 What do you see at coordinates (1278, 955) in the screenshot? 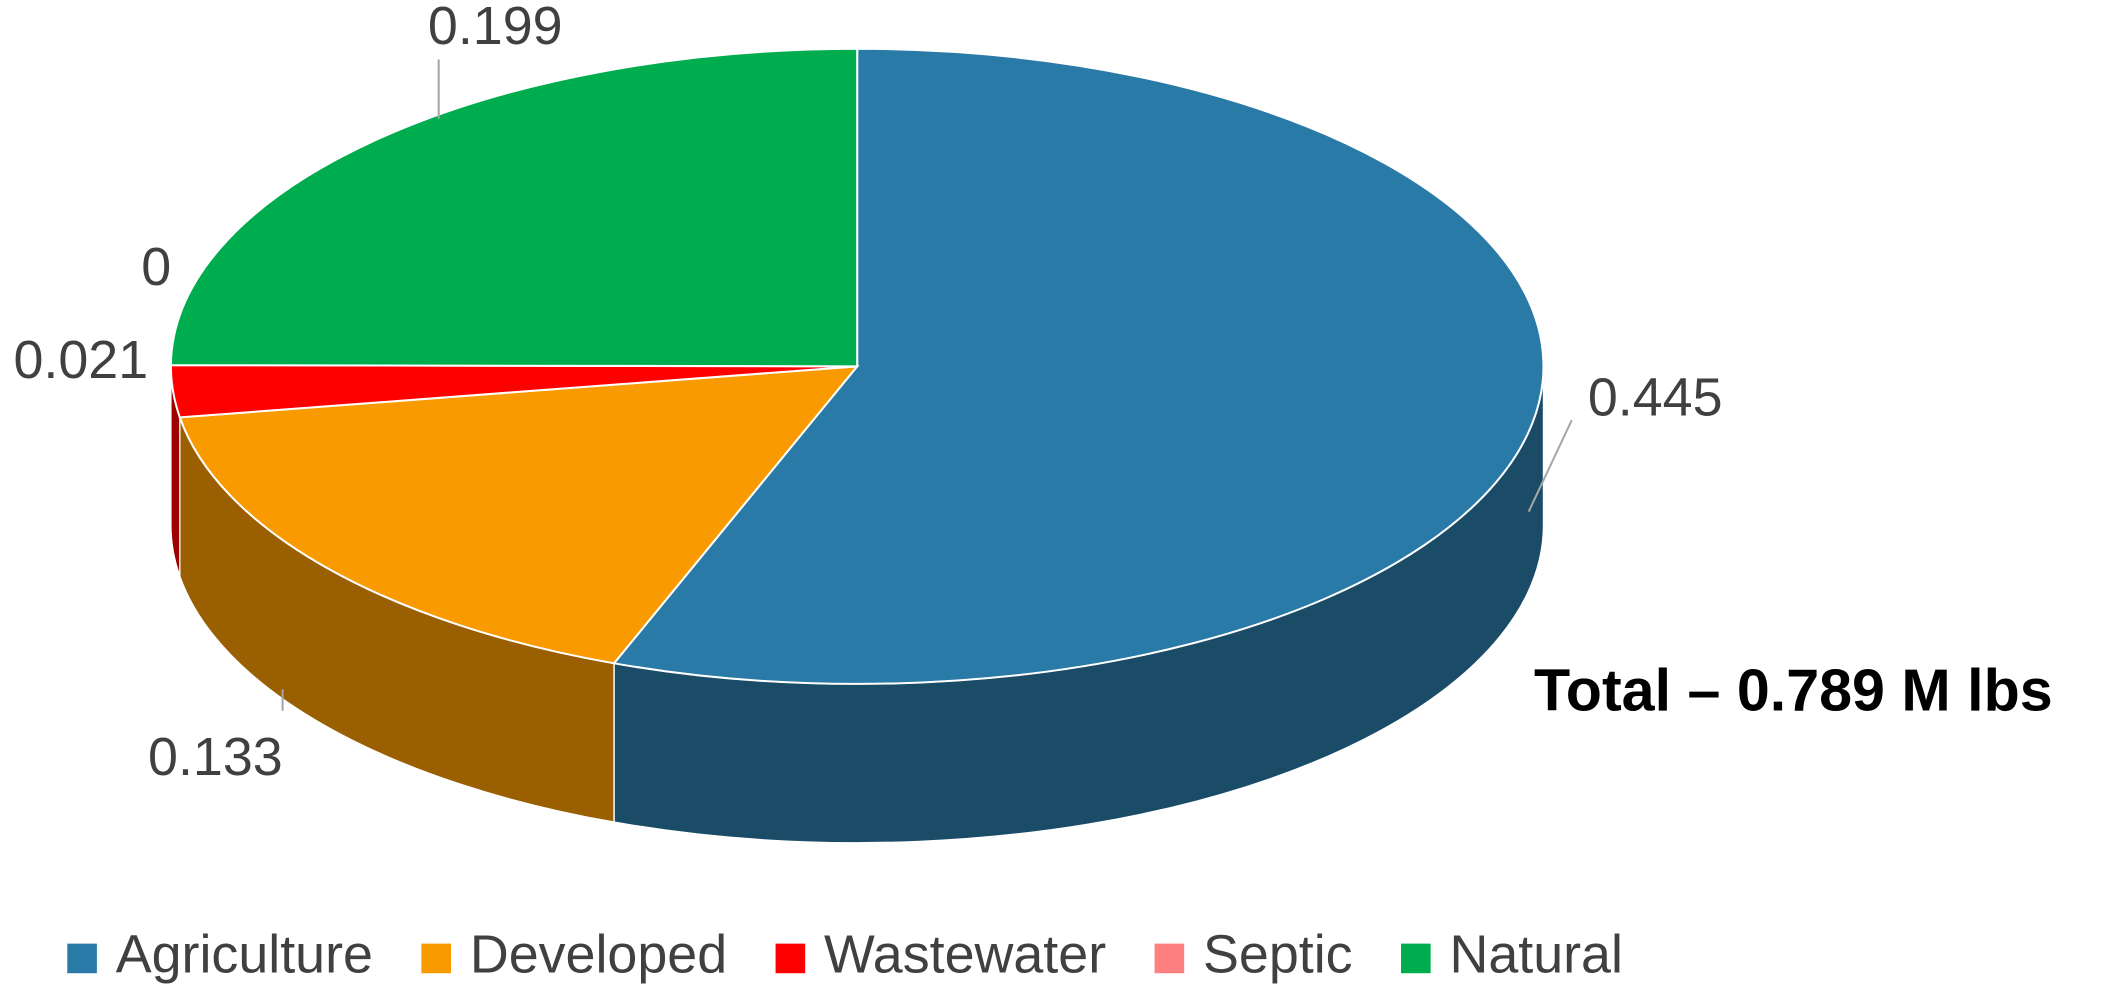
I see `legend-label: Septic` at bounding box center [1278, 955].